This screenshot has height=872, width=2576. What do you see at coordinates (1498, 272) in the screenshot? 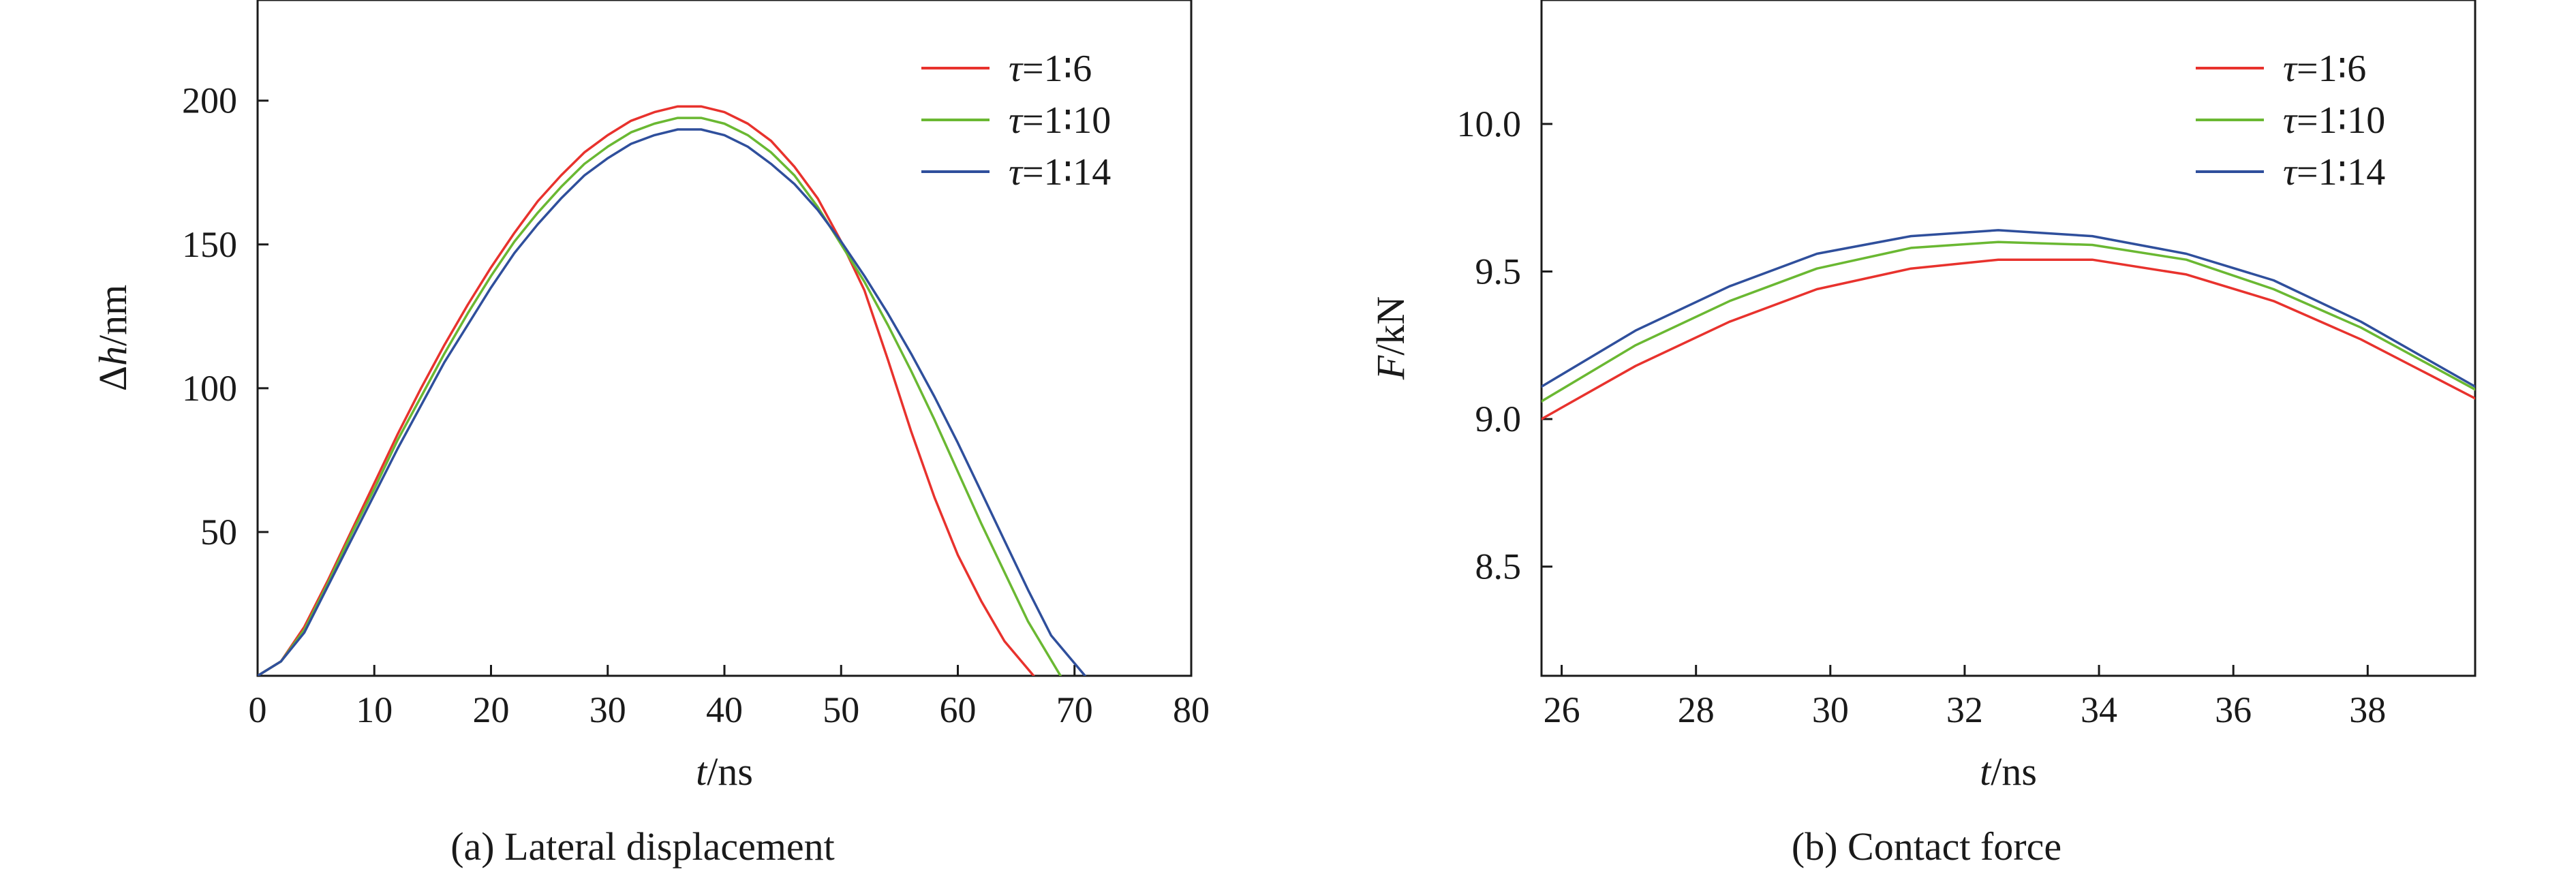
I see `y-tick-label: 9.5` at bounding box center [1498, 272].